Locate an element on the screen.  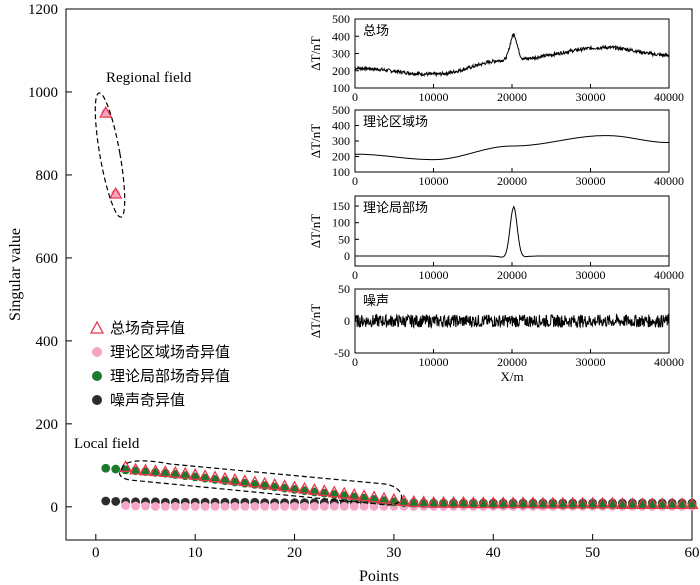
inset-x-tick-label: 10000 is located at coordinates (434, 275).